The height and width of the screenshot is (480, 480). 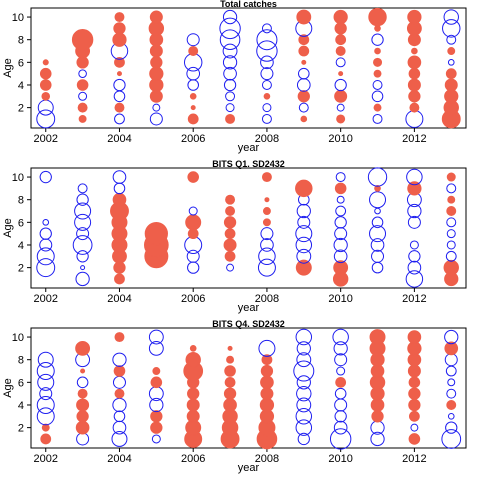 What do you see at coordinates (21, 429) in the screenshot?
I see `y-tick-label: 2` at bounding box center [21, 429].